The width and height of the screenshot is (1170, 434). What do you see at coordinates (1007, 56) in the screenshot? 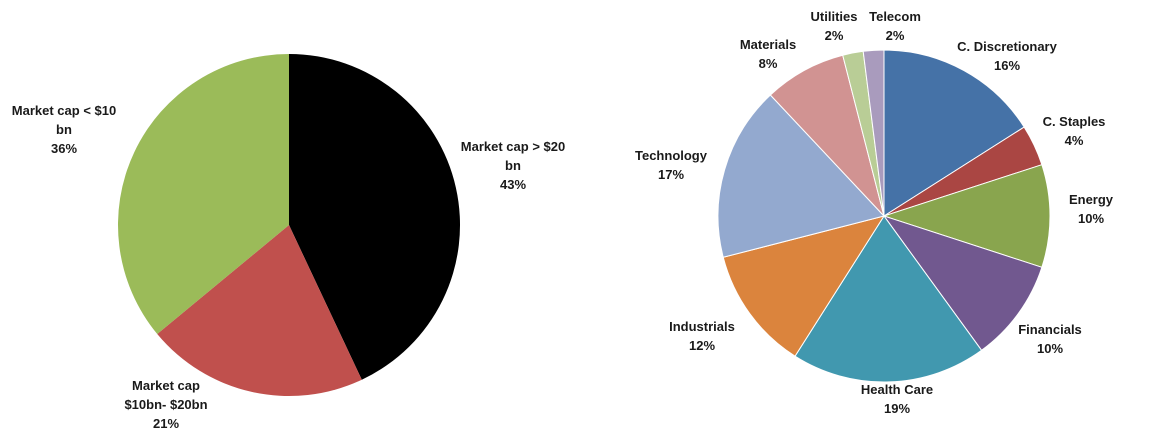
I see `sector-slice-label-0: C. Discretionary 16%` at bounding box center [1007, 56].